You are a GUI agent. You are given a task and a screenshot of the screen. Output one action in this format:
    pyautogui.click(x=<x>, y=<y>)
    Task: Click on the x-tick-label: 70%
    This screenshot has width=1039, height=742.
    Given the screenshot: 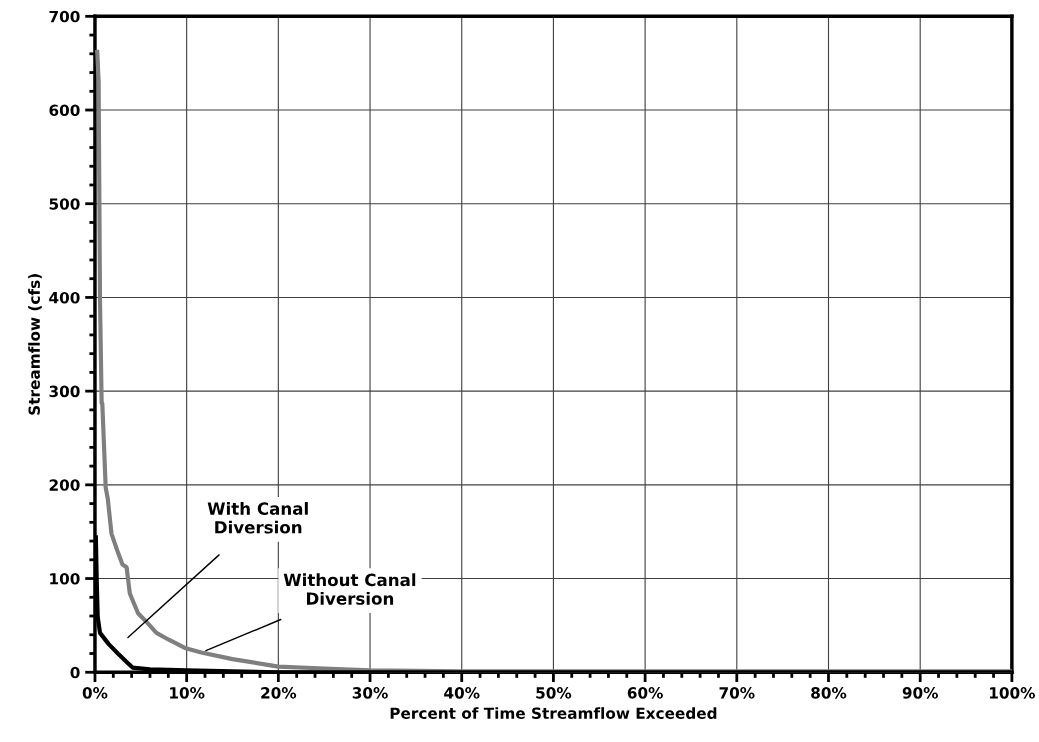 What is the action you would take?
    pyautogui.click(x=737, y=693)
    